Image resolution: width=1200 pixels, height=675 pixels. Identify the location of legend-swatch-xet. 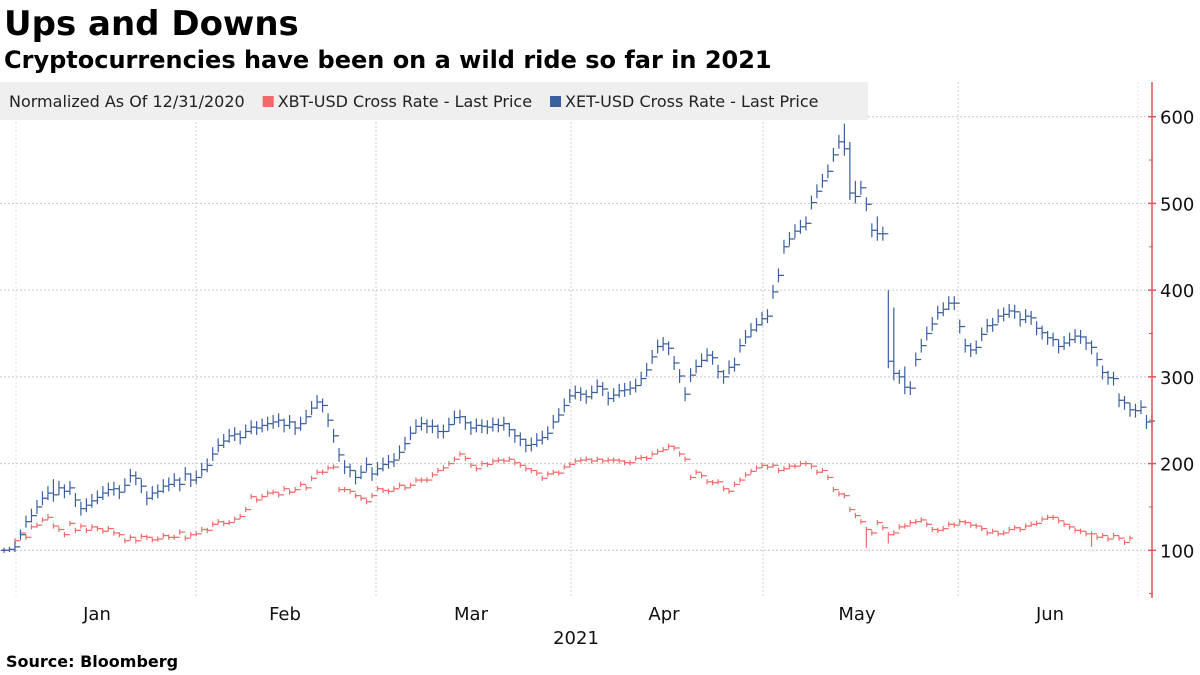
(556, 101).